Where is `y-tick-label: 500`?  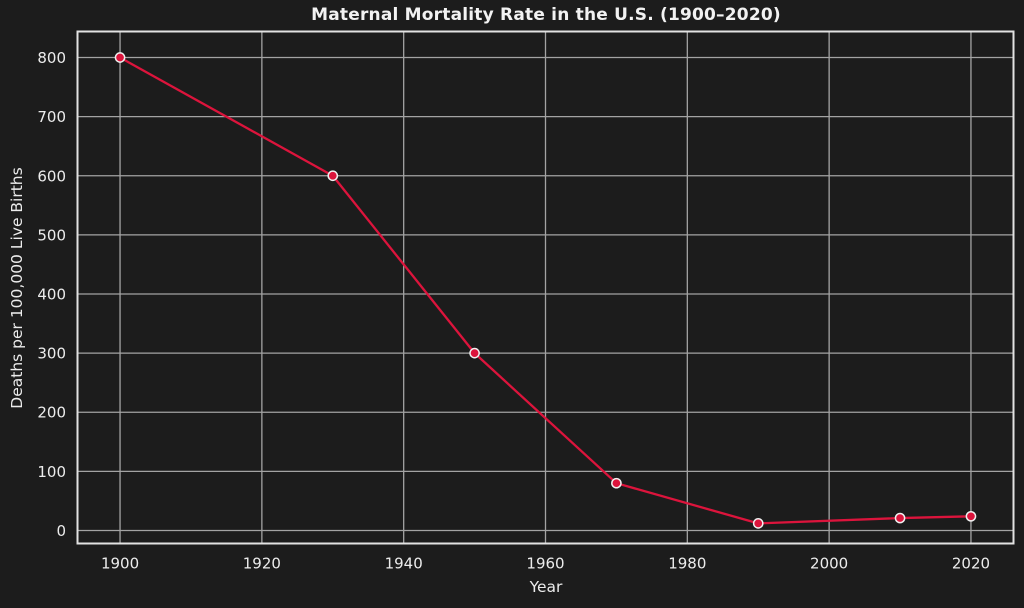 y-tick-label: 500 is located at coordinates (51, 235).